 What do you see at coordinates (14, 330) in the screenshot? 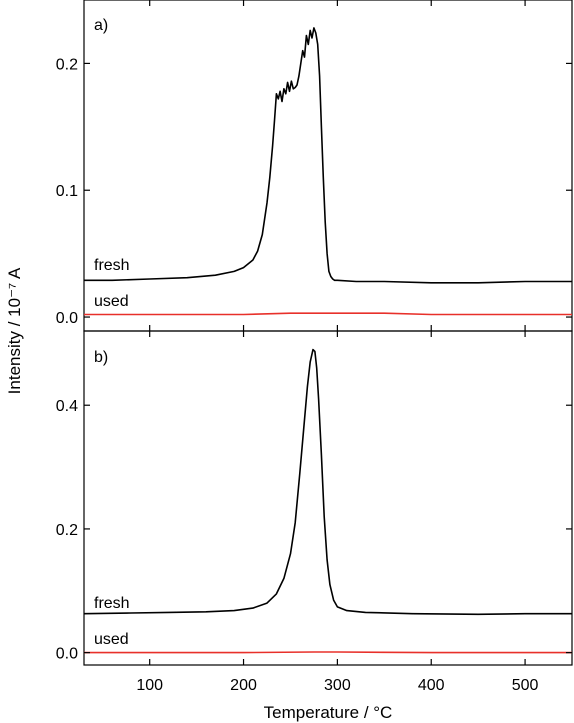
I see `y-axis-title: Intensity / 10⁻⁷ A` at bounding box center [14, 330].